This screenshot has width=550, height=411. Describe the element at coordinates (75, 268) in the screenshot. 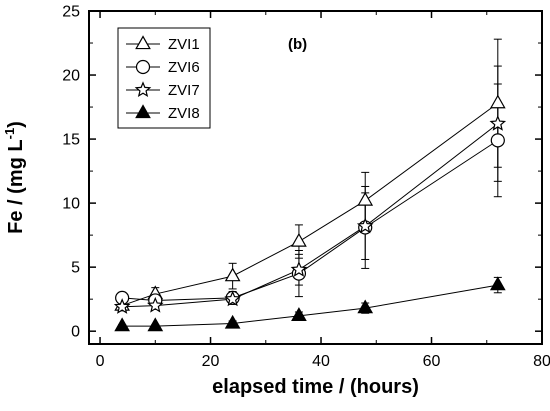

I see `y-tick-label: 5` at that location.